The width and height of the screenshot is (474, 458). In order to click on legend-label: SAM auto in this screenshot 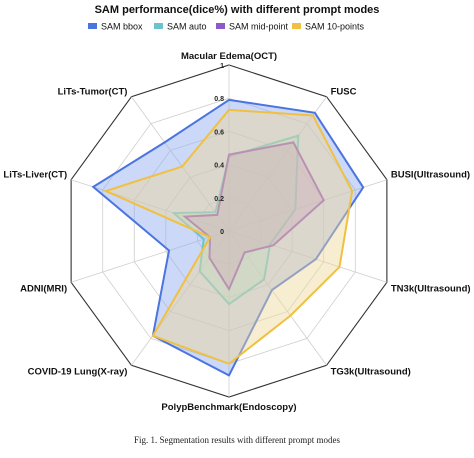, I will do `click(187, 27)`.